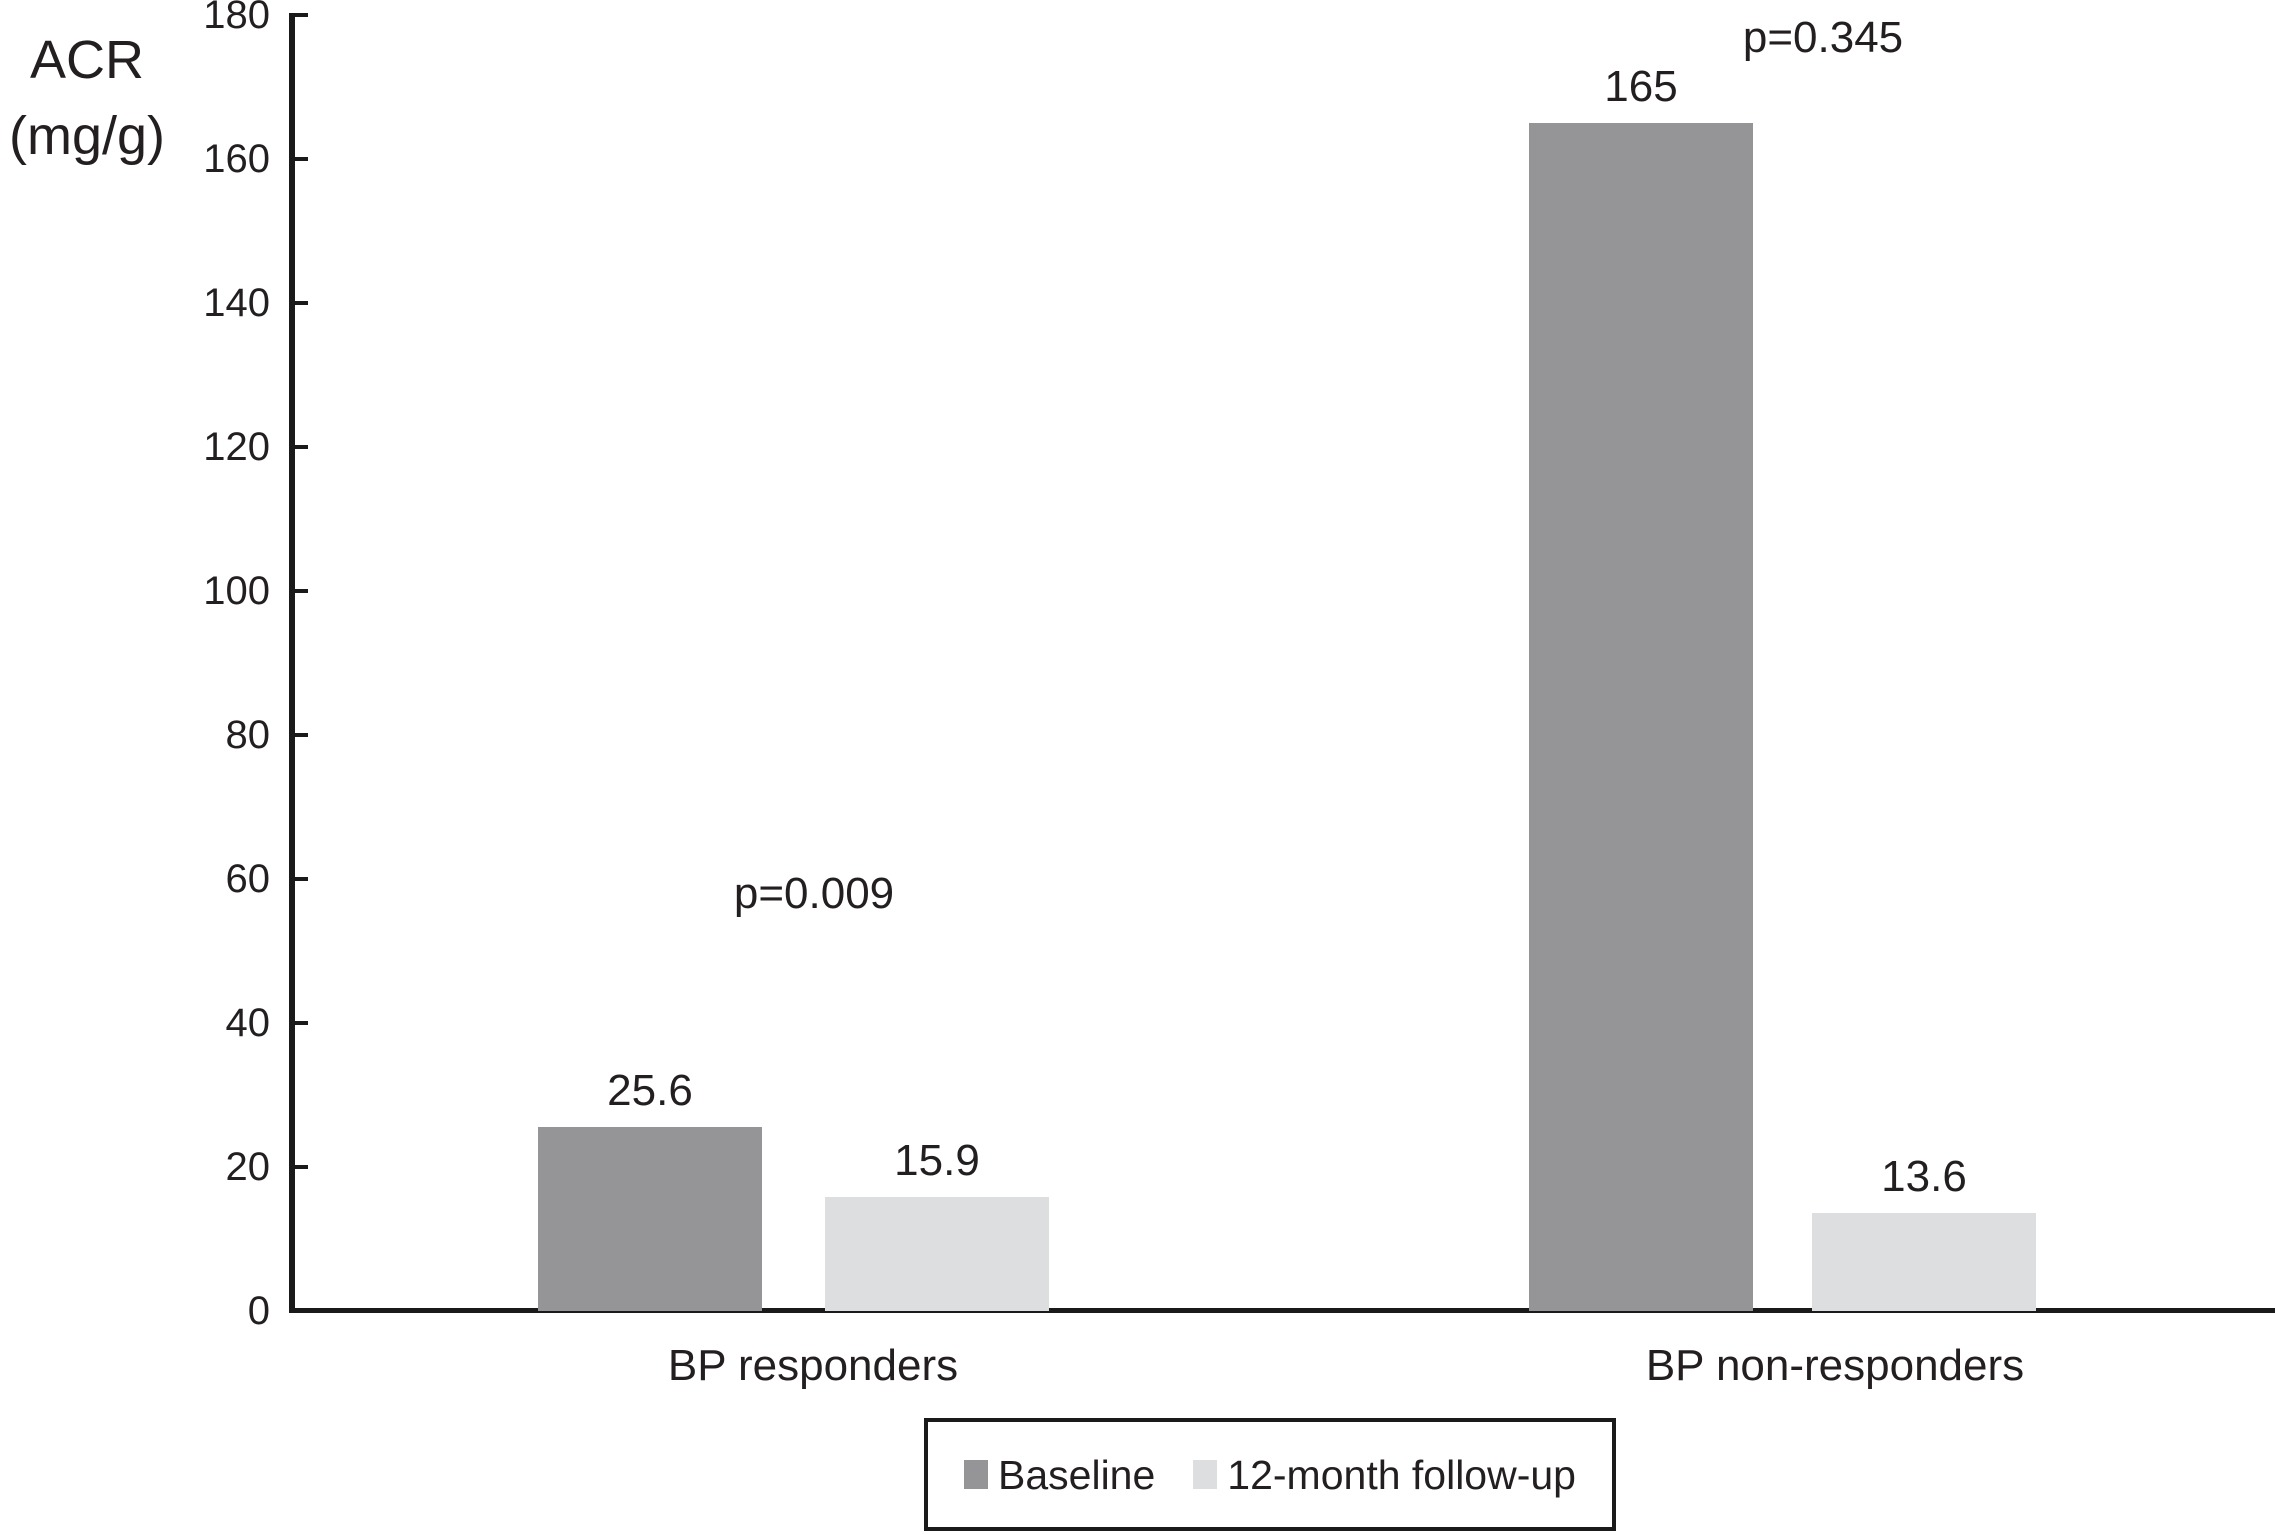 Image resolution: width=2275 pixels, height=1535 pixels. Describe the element at coordinates (292, 663) in the screenshot. I see `y-axis-line` at that location.